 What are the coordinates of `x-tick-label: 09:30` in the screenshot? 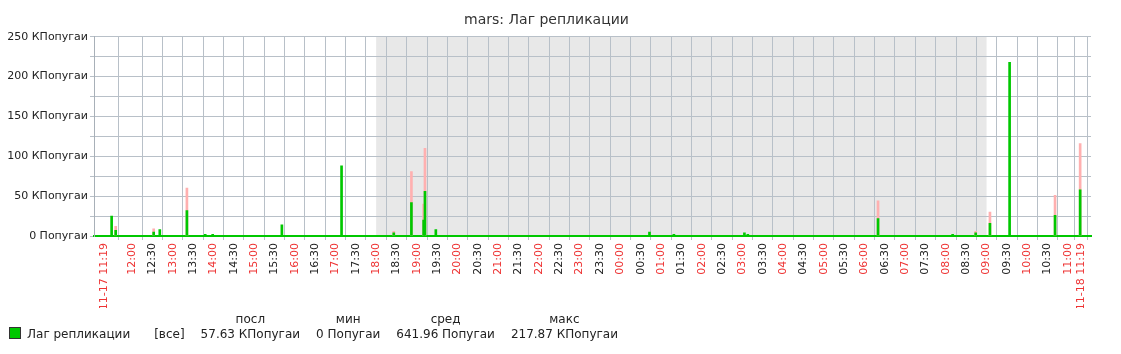 It's located at (1006, 259).